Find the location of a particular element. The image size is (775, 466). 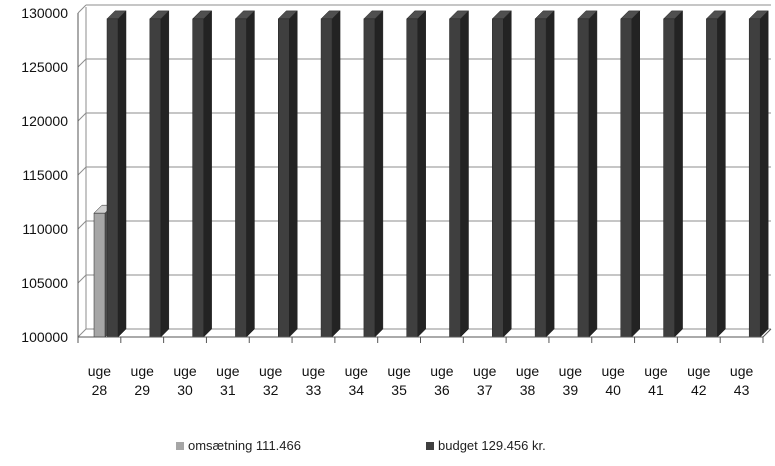

x-tick-label: uge 42 is located at coordinates (699, 380).